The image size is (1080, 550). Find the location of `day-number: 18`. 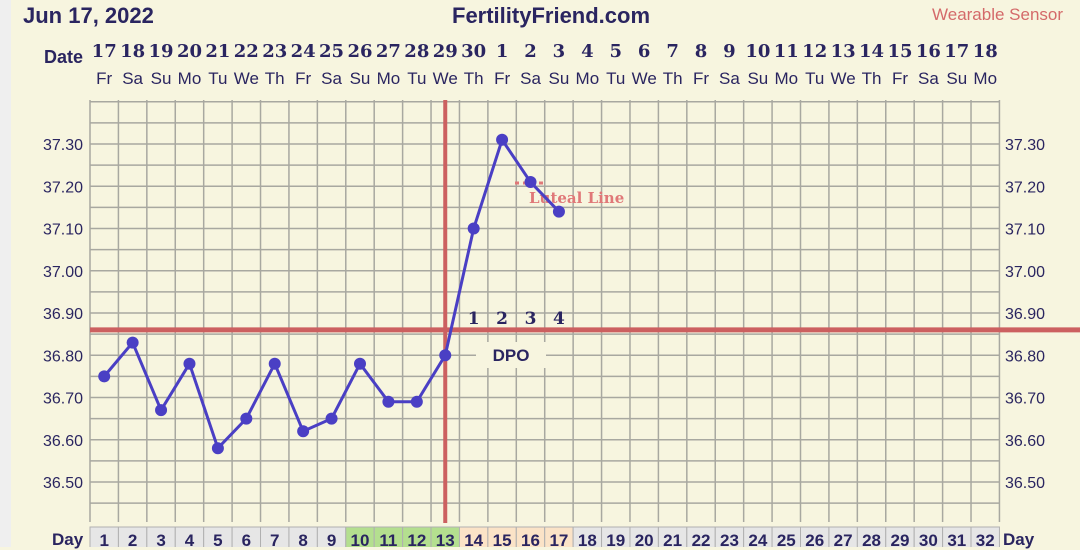

day-number: 18 is located at coordinates (587, 539).